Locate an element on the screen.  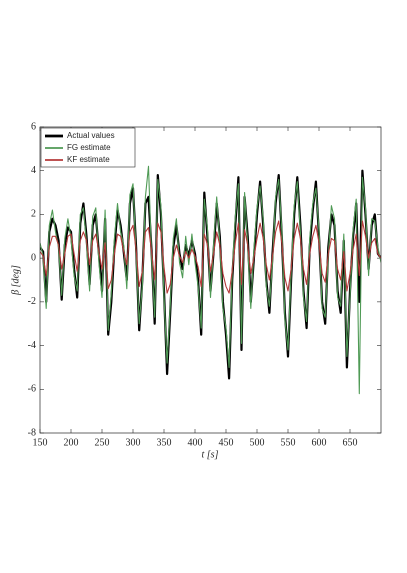
y-tick-label: -2 is located at coordinates (32, 301).